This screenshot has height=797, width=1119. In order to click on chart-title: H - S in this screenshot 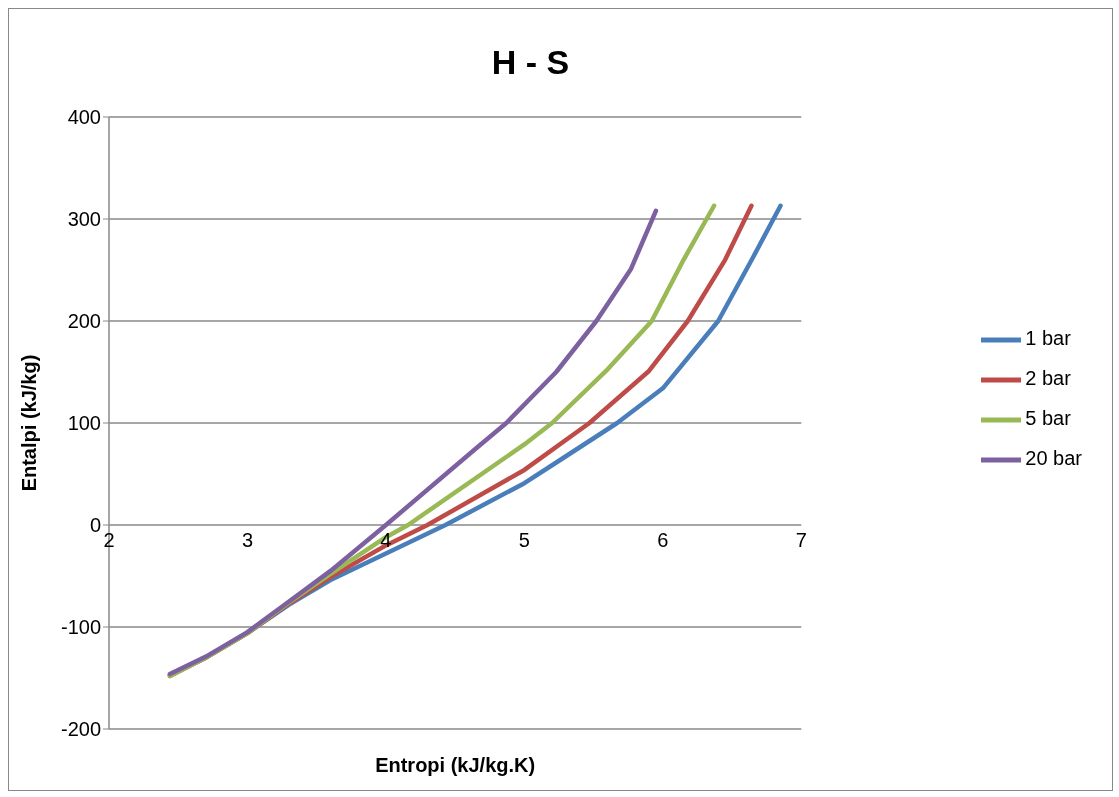, I will do `click(530, 62)`.